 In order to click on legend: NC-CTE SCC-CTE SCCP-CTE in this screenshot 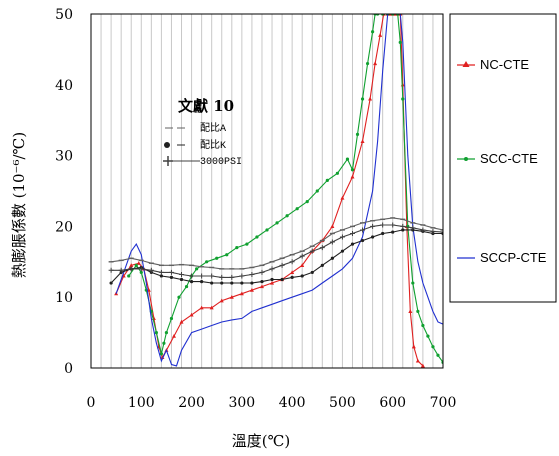, I will do `click(503, 158)`.